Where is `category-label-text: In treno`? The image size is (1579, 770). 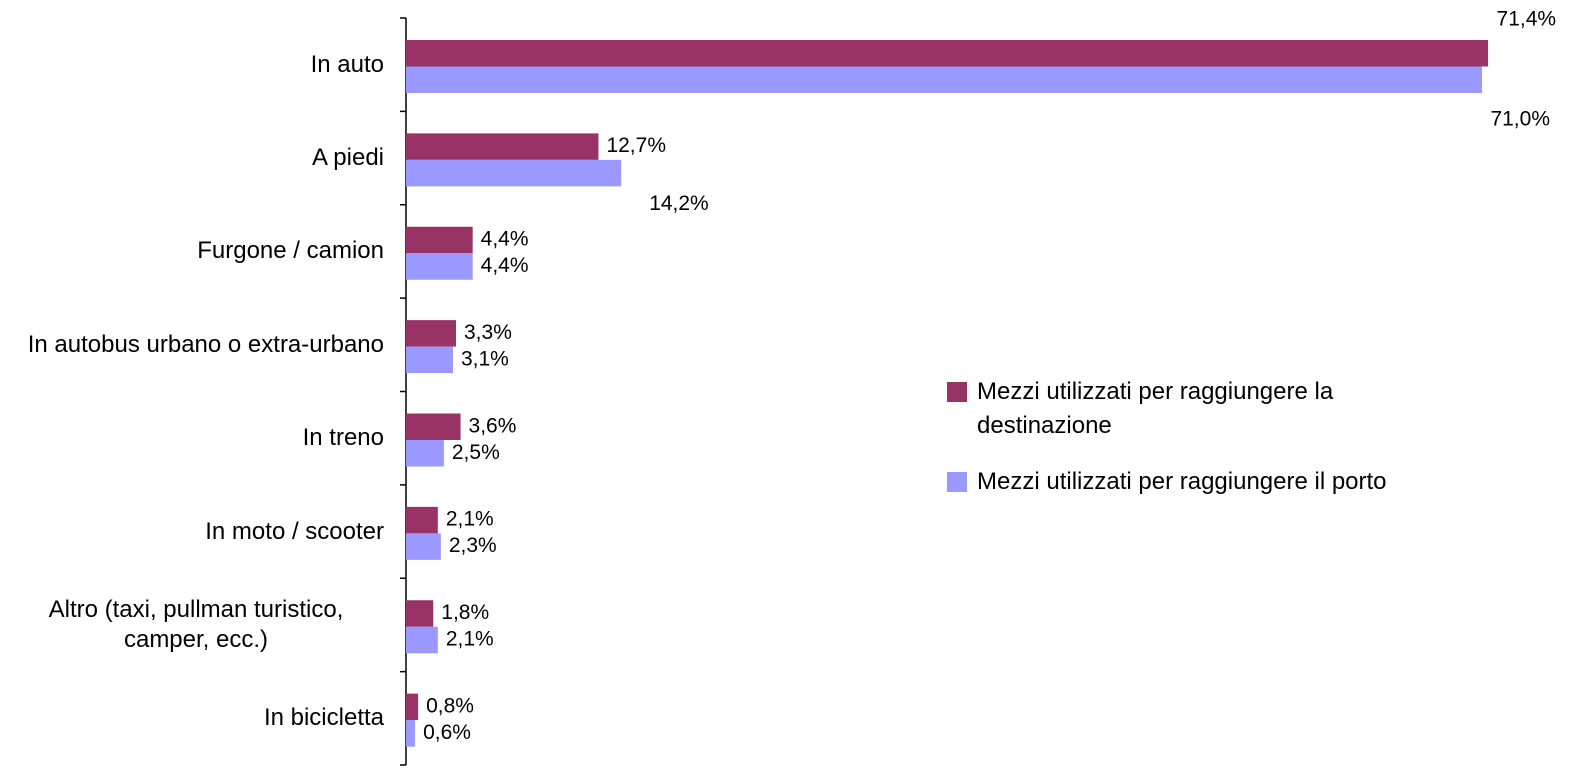
category-label-text: In treno is located at coordinates (343, 438).